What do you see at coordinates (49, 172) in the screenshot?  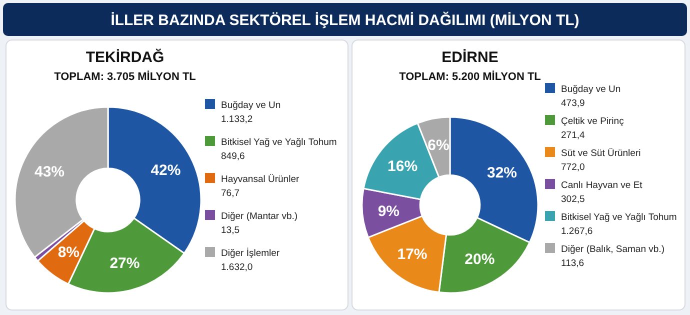 I see `data-label: 43%` at bounding box center [49, 172].